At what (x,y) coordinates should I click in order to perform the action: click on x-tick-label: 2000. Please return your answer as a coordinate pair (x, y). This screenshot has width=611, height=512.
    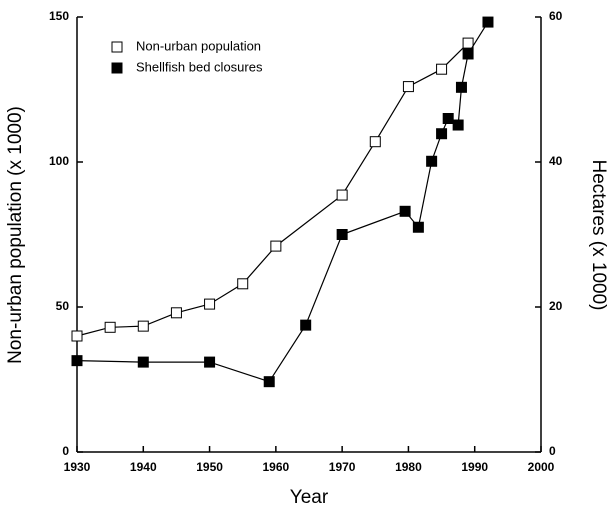
    Looking at the image, I should click on (541, 467).